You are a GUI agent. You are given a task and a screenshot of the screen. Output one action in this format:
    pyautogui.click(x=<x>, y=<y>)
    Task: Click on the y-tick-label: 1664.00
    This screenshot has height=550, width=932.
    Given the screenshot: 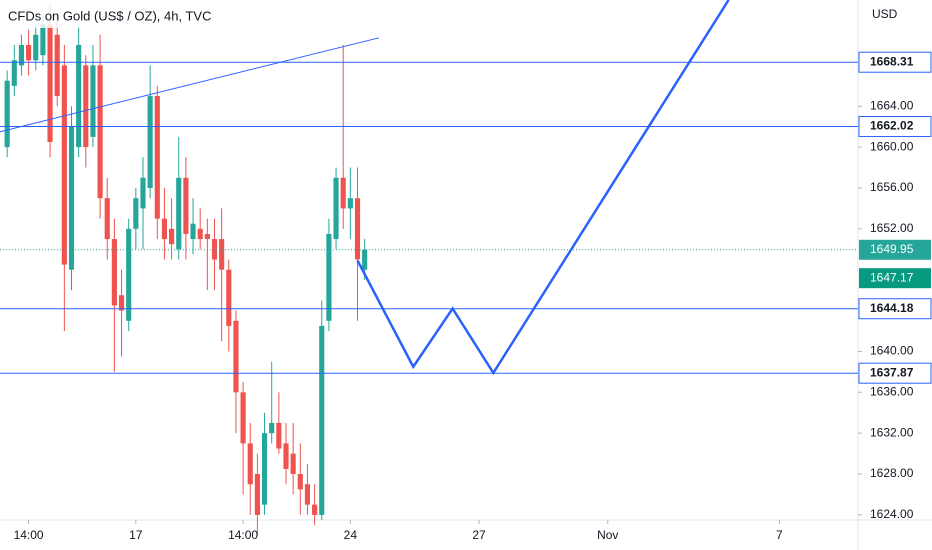 What is the action you would take?
    pyautogui.click(x=892, y=105)
    